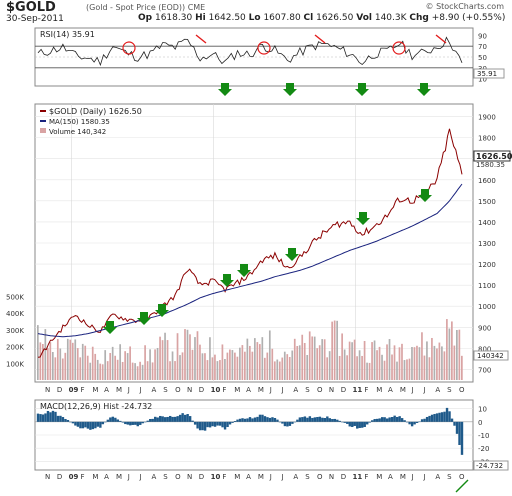  I want to click on x-tick-label: 10, so click(216, 477).